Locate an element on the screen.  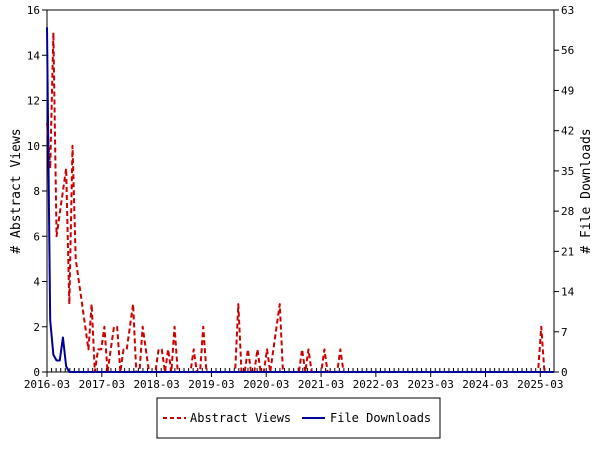
y-right-tick-label: 21 is located at coordinates (567, 251).